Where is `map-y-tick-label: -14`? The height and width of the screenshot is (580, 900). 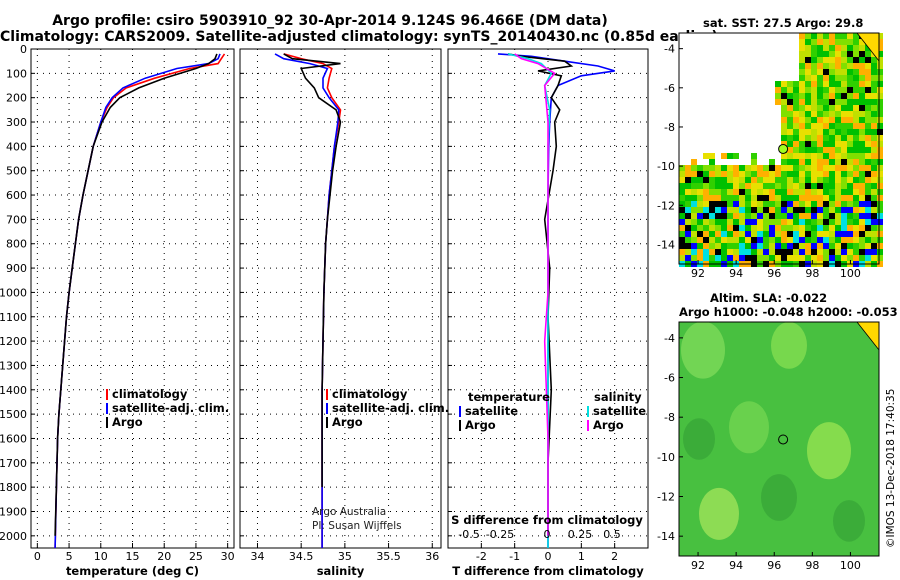 map-y-tick-label: -14 is located at coordinates (666, 536).